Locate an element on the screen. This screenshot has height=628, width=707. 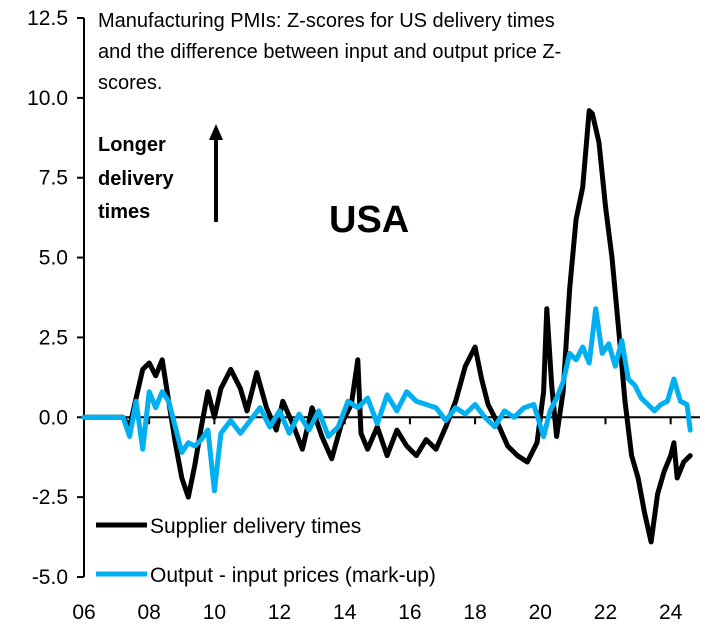
title-line-3: scores. is located at coordinates (130, 83).